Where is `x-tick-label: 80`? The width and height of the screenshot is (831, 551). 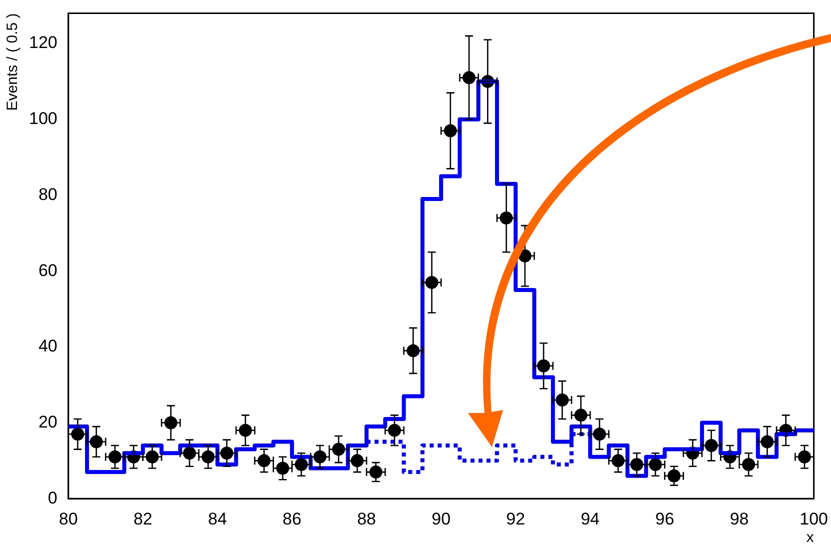 x-tick-label: 80 is located at coordinates (68, 518).